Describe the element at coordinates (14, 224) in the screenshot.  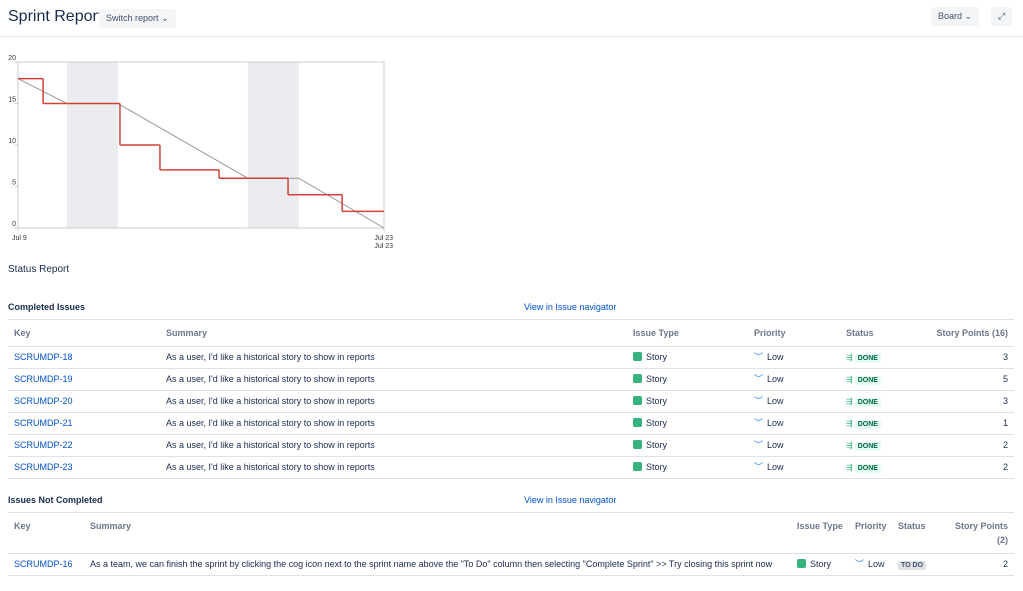
I see `y-tick-label: 0` at that location.